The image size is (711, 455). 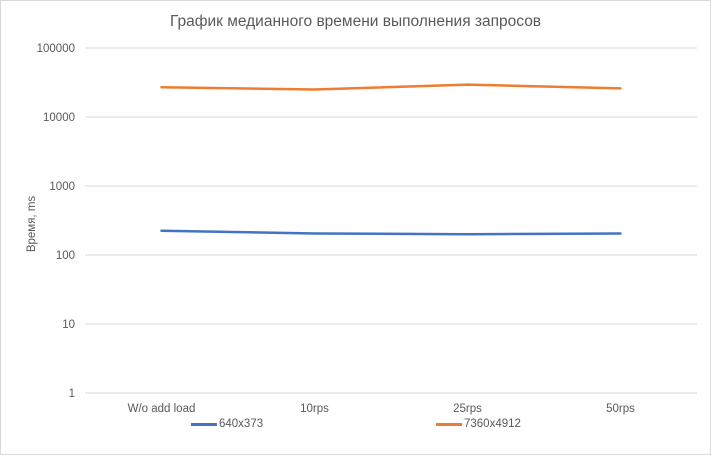 What do you see at coordinates (59, 118) in the screenshot?
I see `y-tick-label: 10000` at bounding box center [59, 118].